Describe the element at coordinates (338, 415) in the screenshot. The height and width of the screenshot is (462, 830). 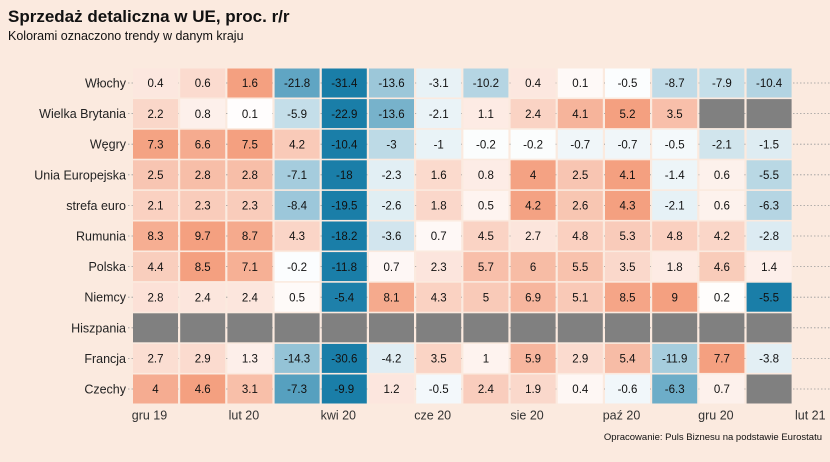
I see `x-tick-label: kwi 20` at that location.